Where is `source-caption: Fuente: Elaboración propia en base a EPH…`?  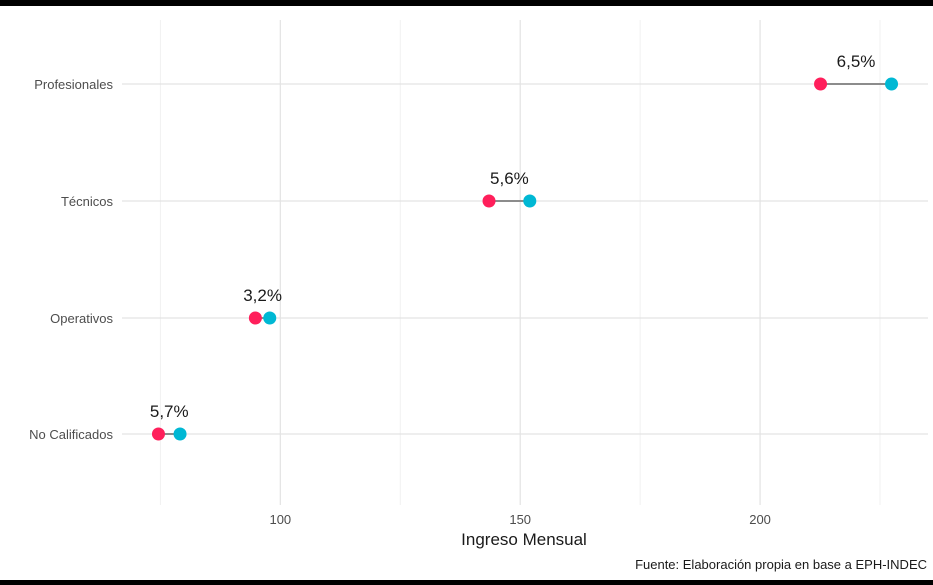 source-caption: Fuente: Elaboración propia en base a EPH… is located at coordinates (781, 564).